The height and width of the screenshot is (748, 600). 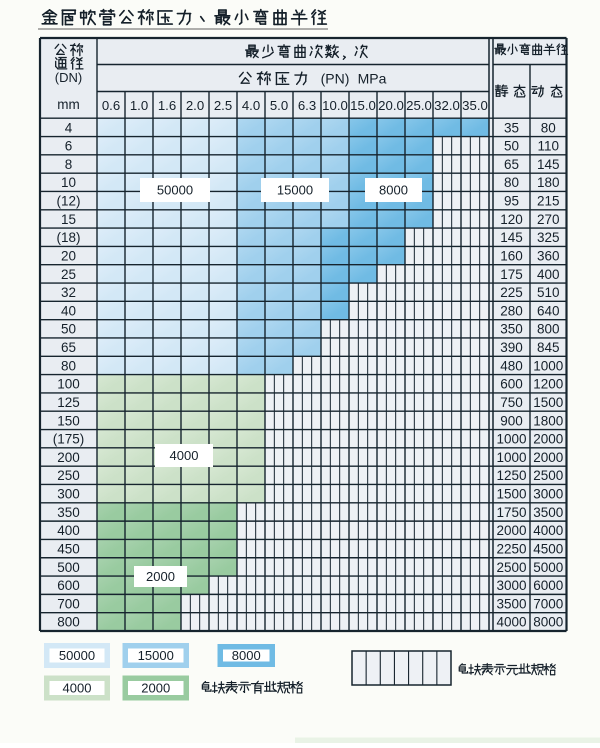 What do you see at coordinates (223, 105) in the screenshot?
I see `svg-text: 2.5` at bounding box center [223, 105].